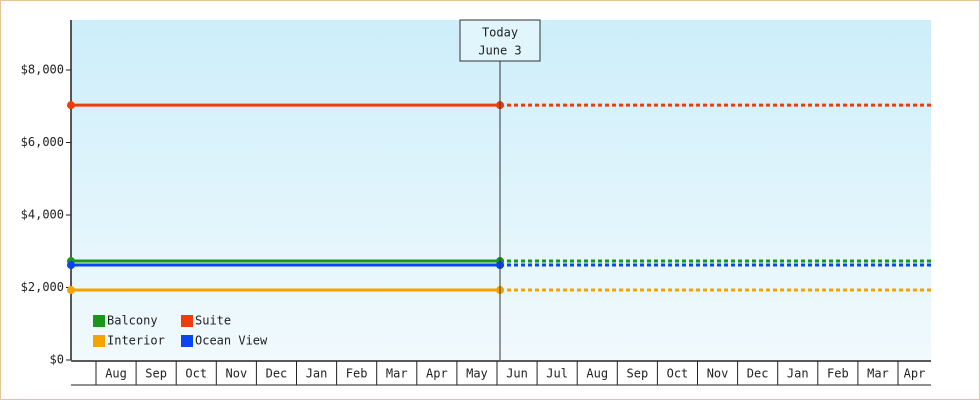  I want to click on legend-label: Balcony, so click(132, 321).